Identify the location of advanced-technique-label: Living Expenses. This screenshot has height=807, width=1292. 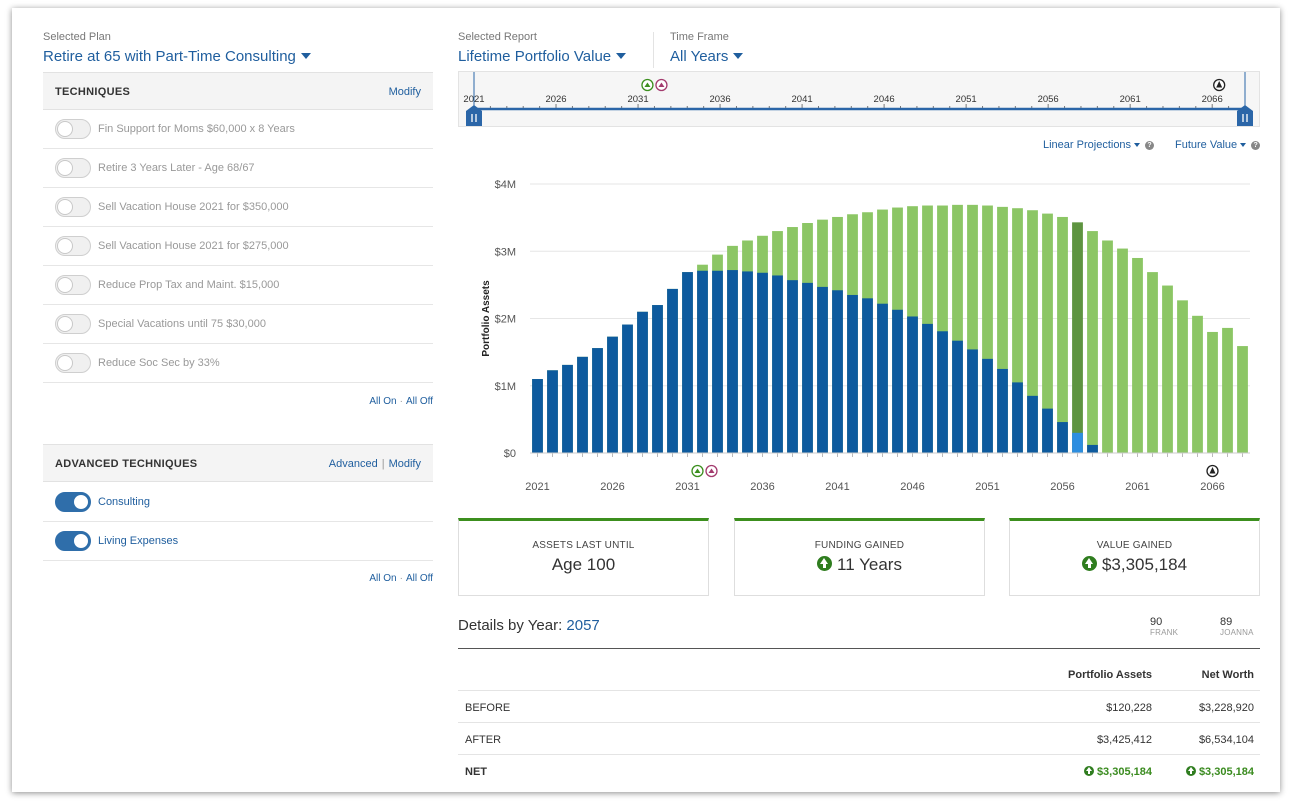
(138, 541).